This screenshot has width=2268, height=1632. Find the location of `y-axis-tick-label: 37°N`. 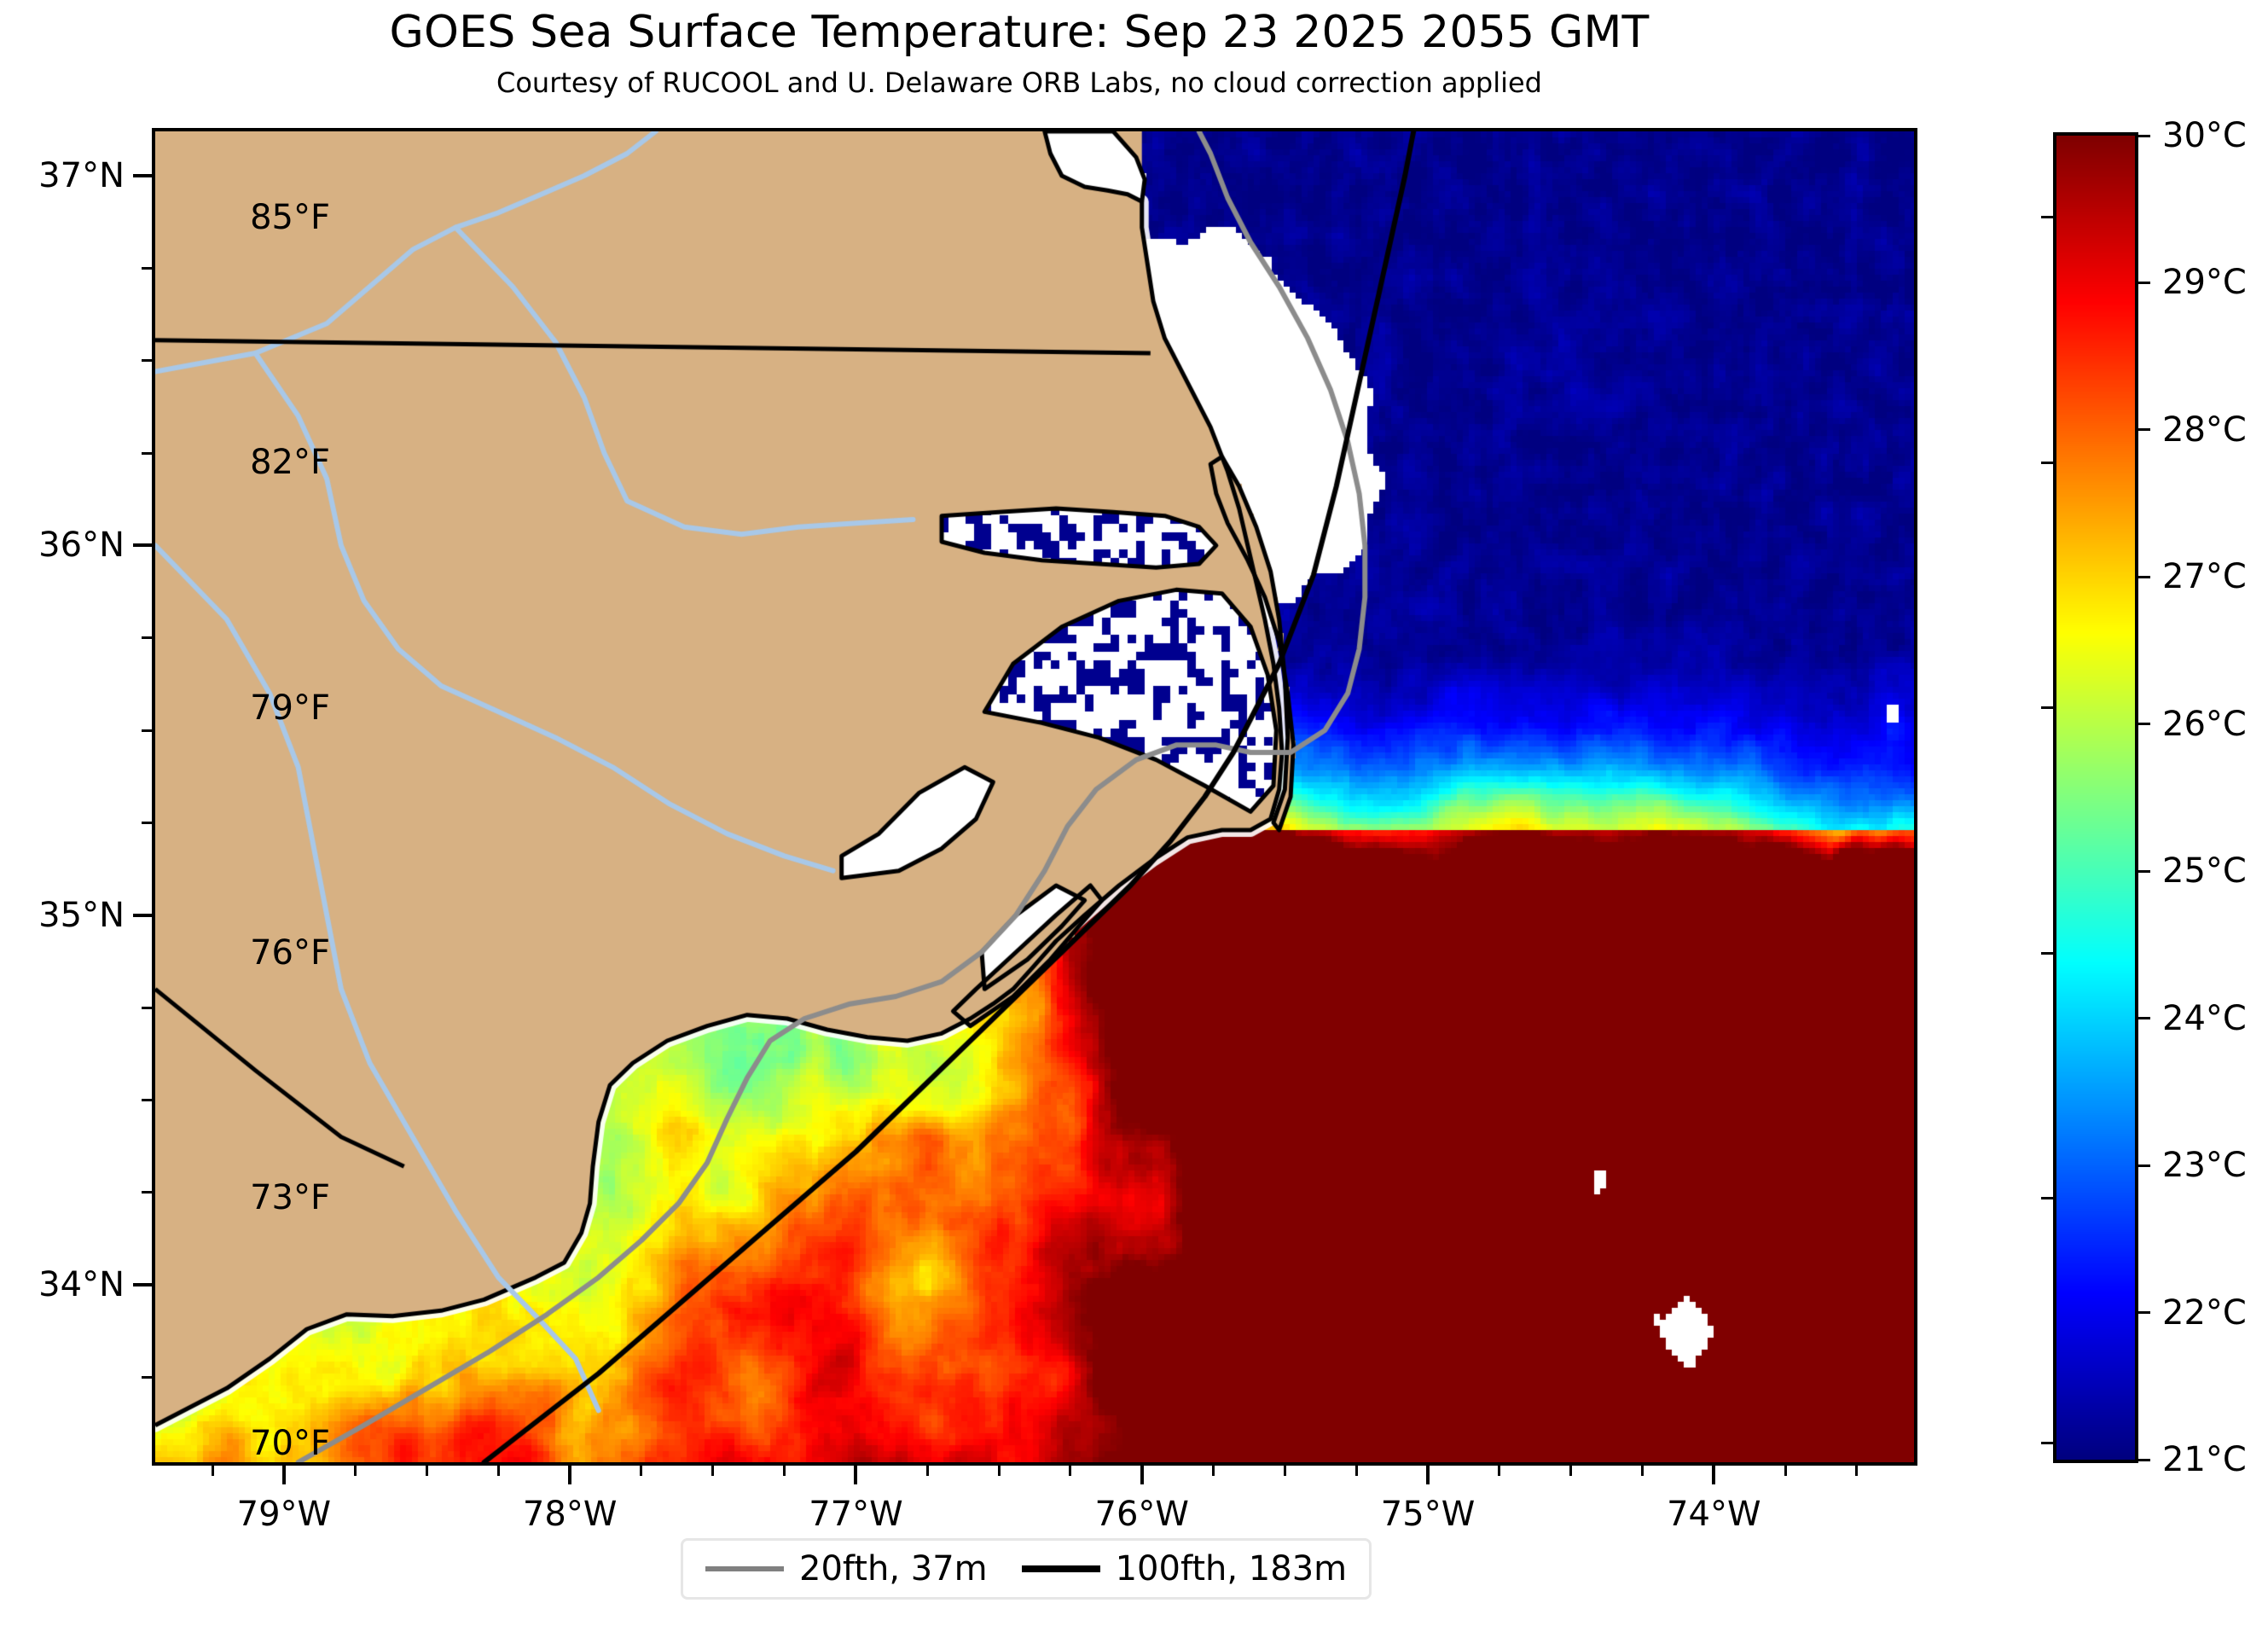

y-axis-tick-label: 37°N is located at coordinates (81, 175).